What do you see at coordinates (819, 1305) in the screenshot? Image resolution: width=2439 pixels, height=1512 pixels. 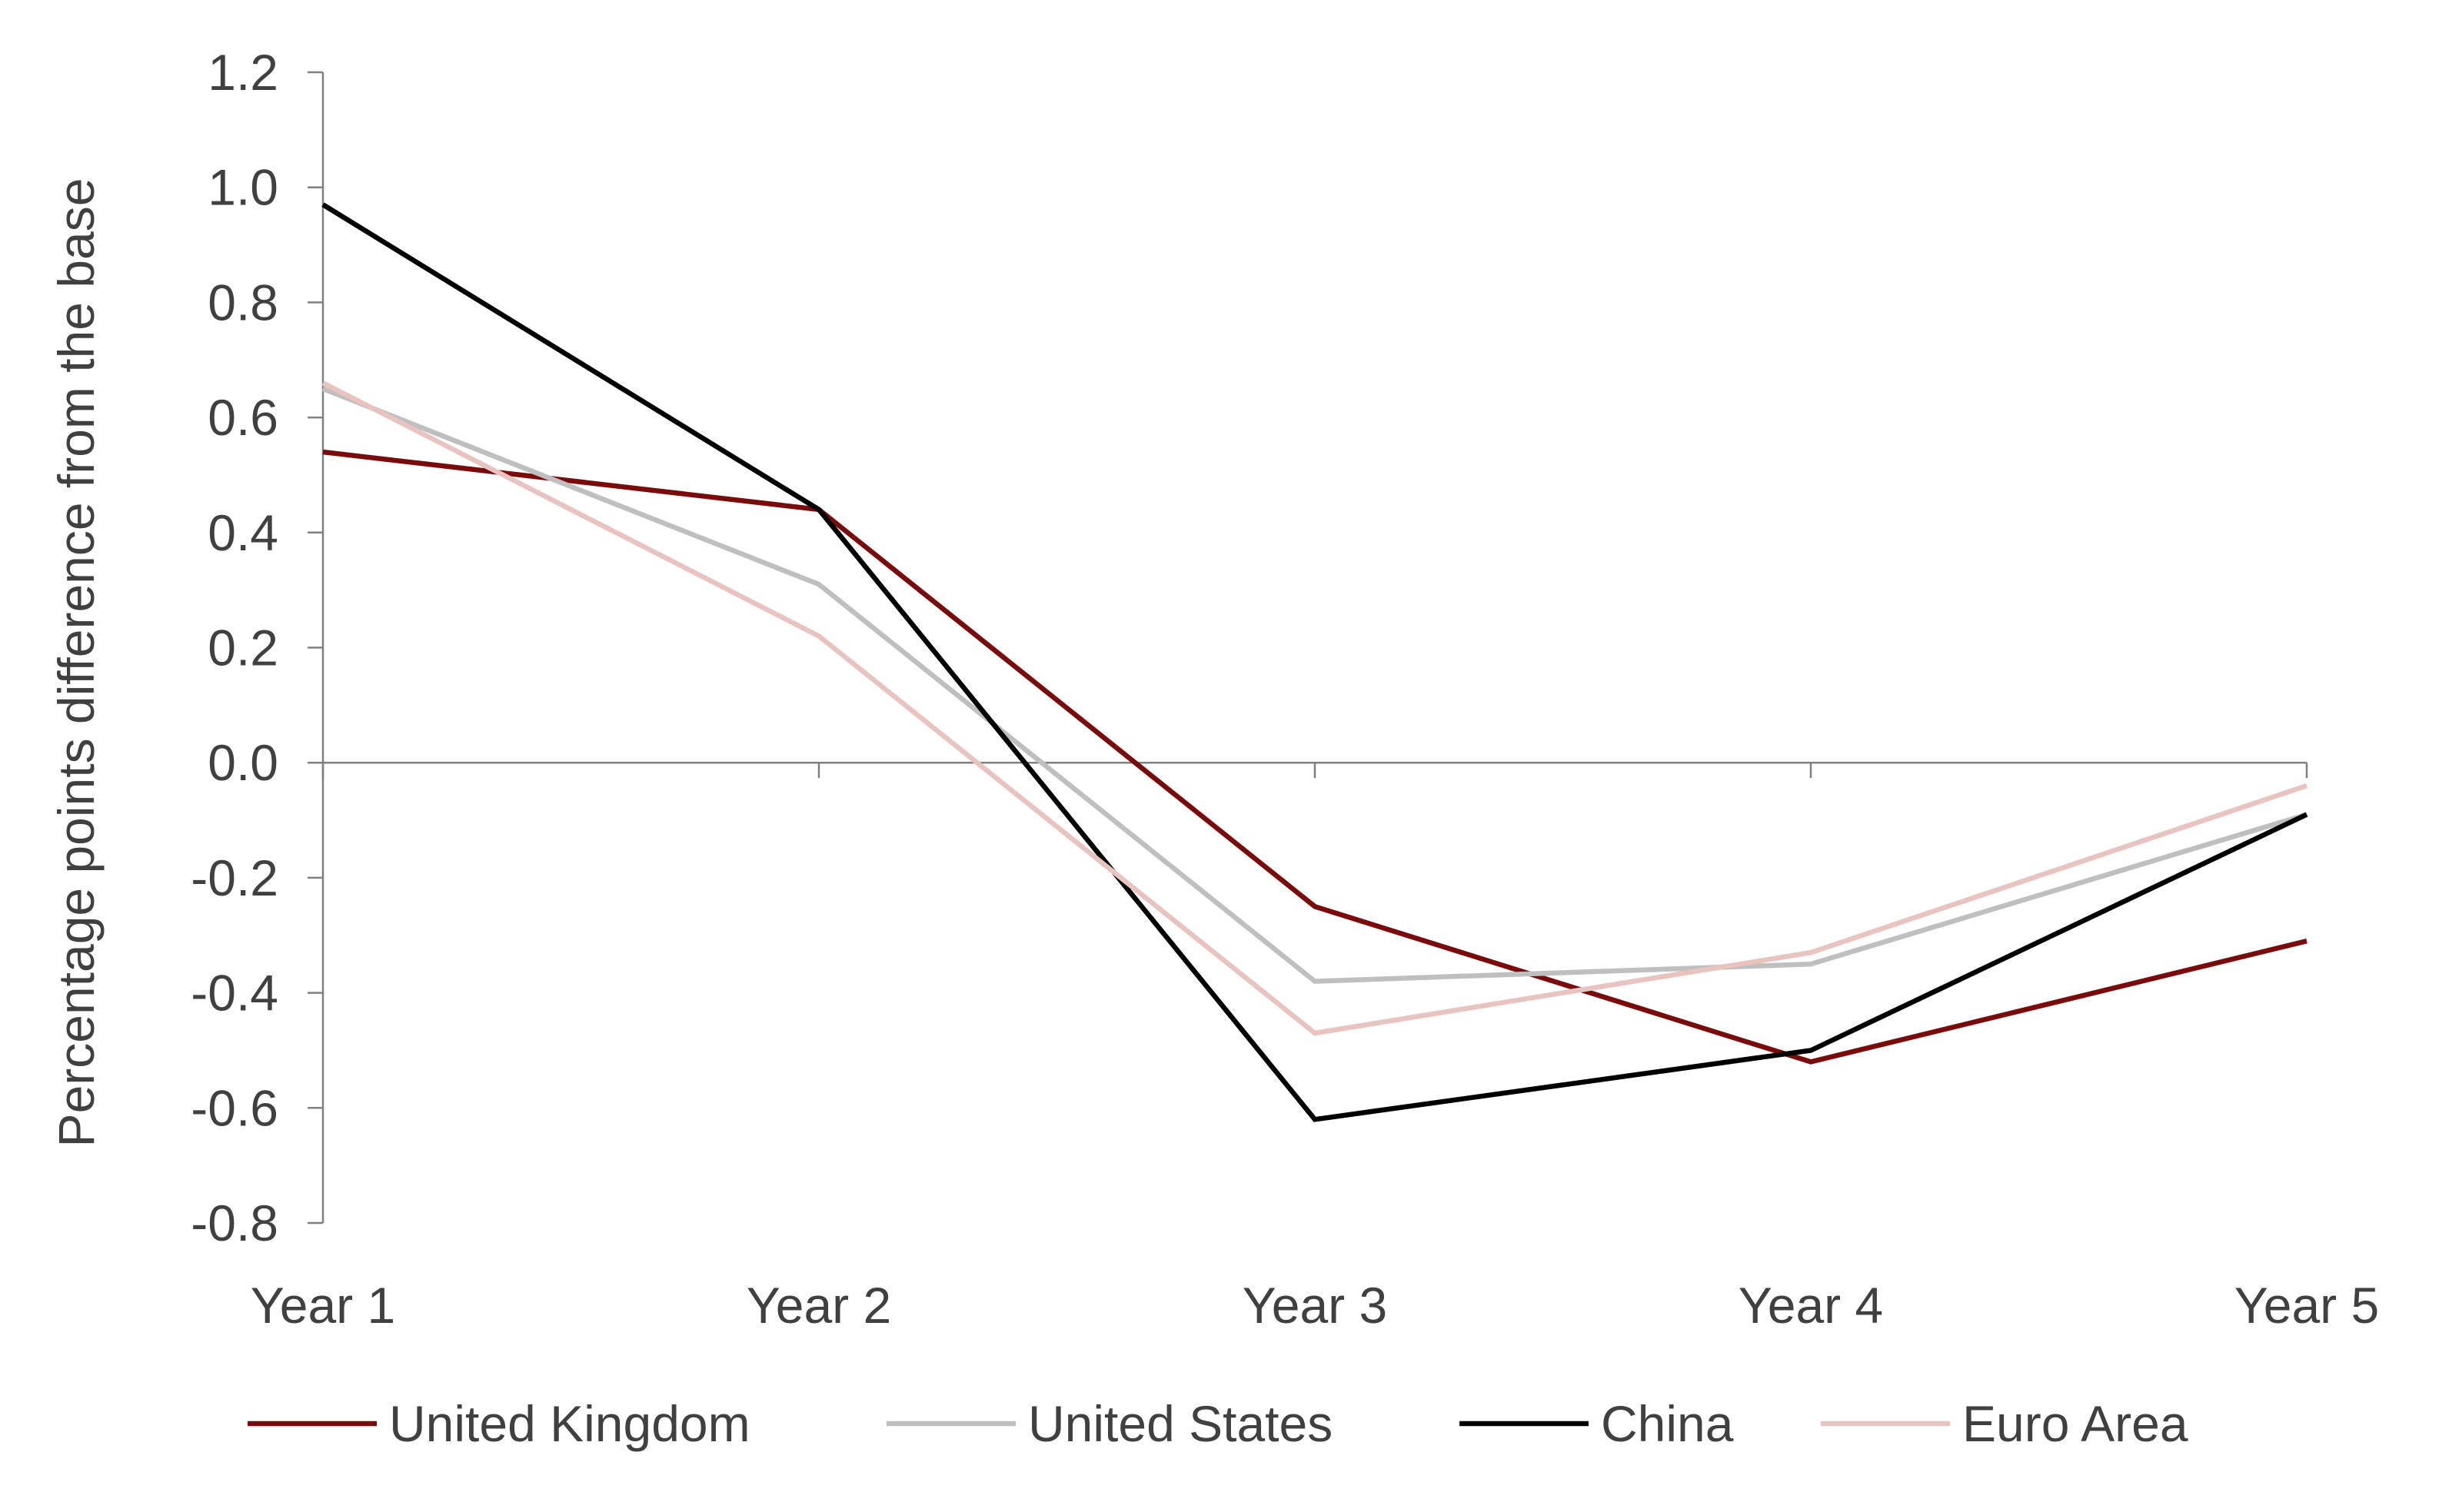 I see `x-tick-label: Year 2` at bounding box center [819, 1305].